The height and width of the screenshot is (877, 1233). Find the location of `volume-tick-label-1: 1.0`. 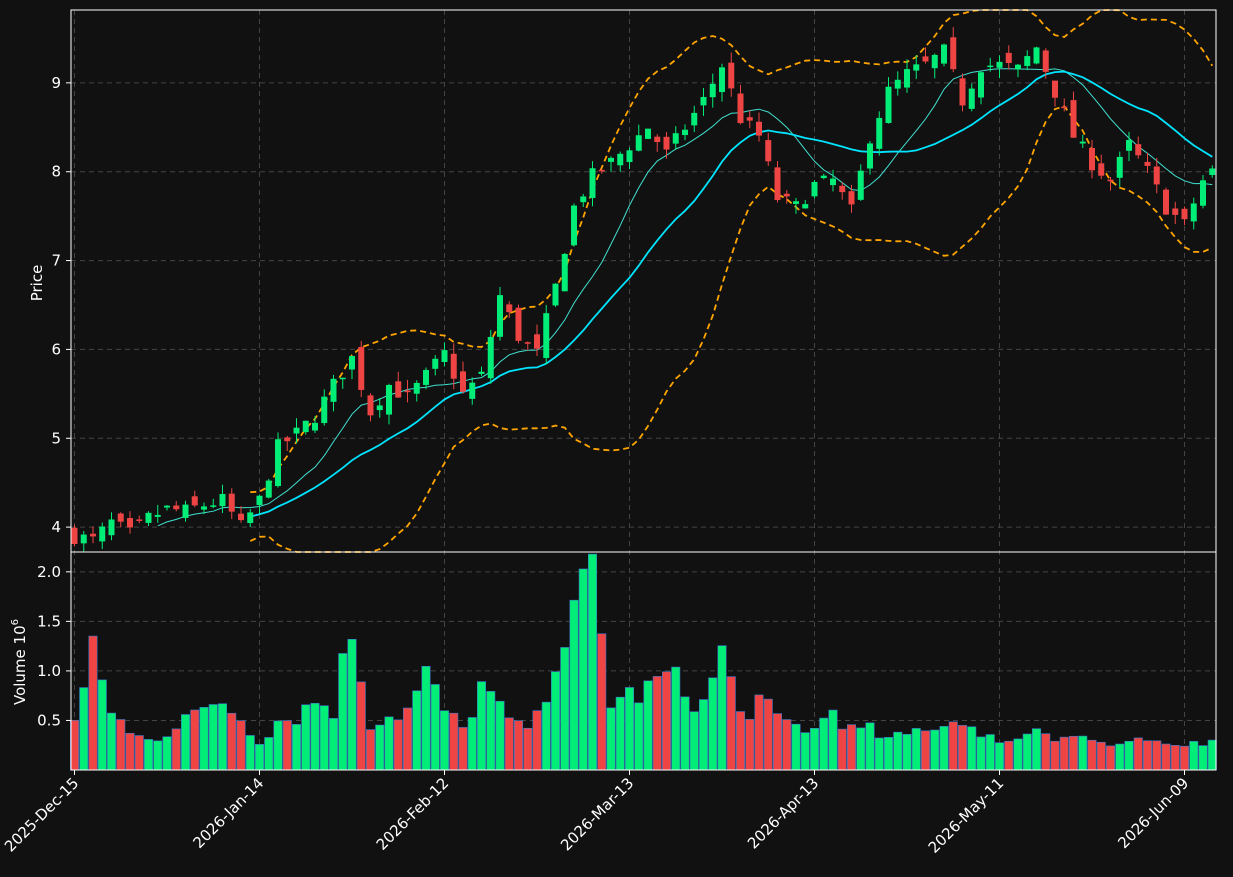

volume-tick-label-1: 1.0 is located at coordinates (49, 671).